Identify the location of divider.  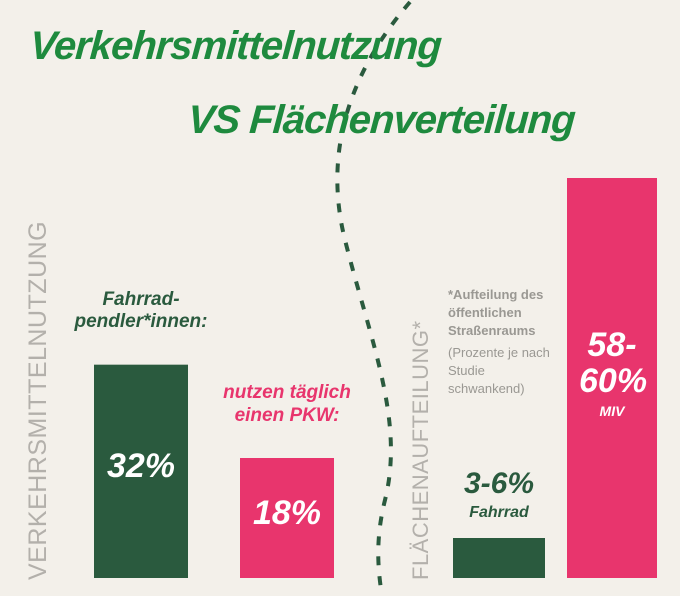
(373, 298).